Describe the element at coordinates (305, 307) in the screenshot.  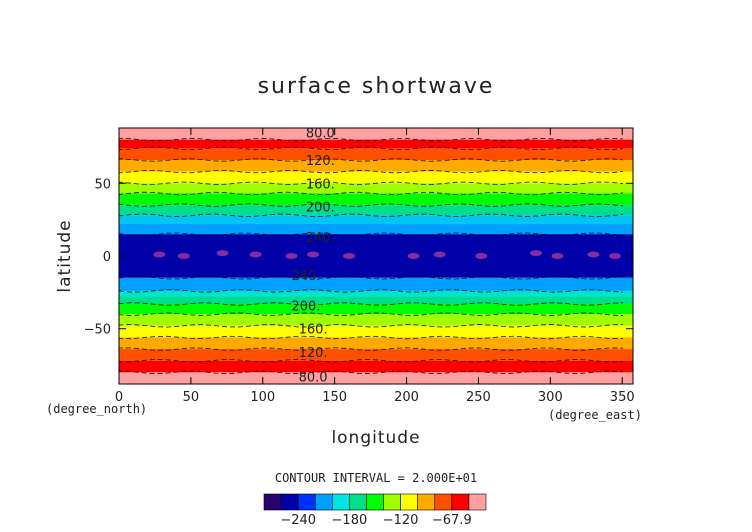
I see `contour-label-6: 200.` at that location.